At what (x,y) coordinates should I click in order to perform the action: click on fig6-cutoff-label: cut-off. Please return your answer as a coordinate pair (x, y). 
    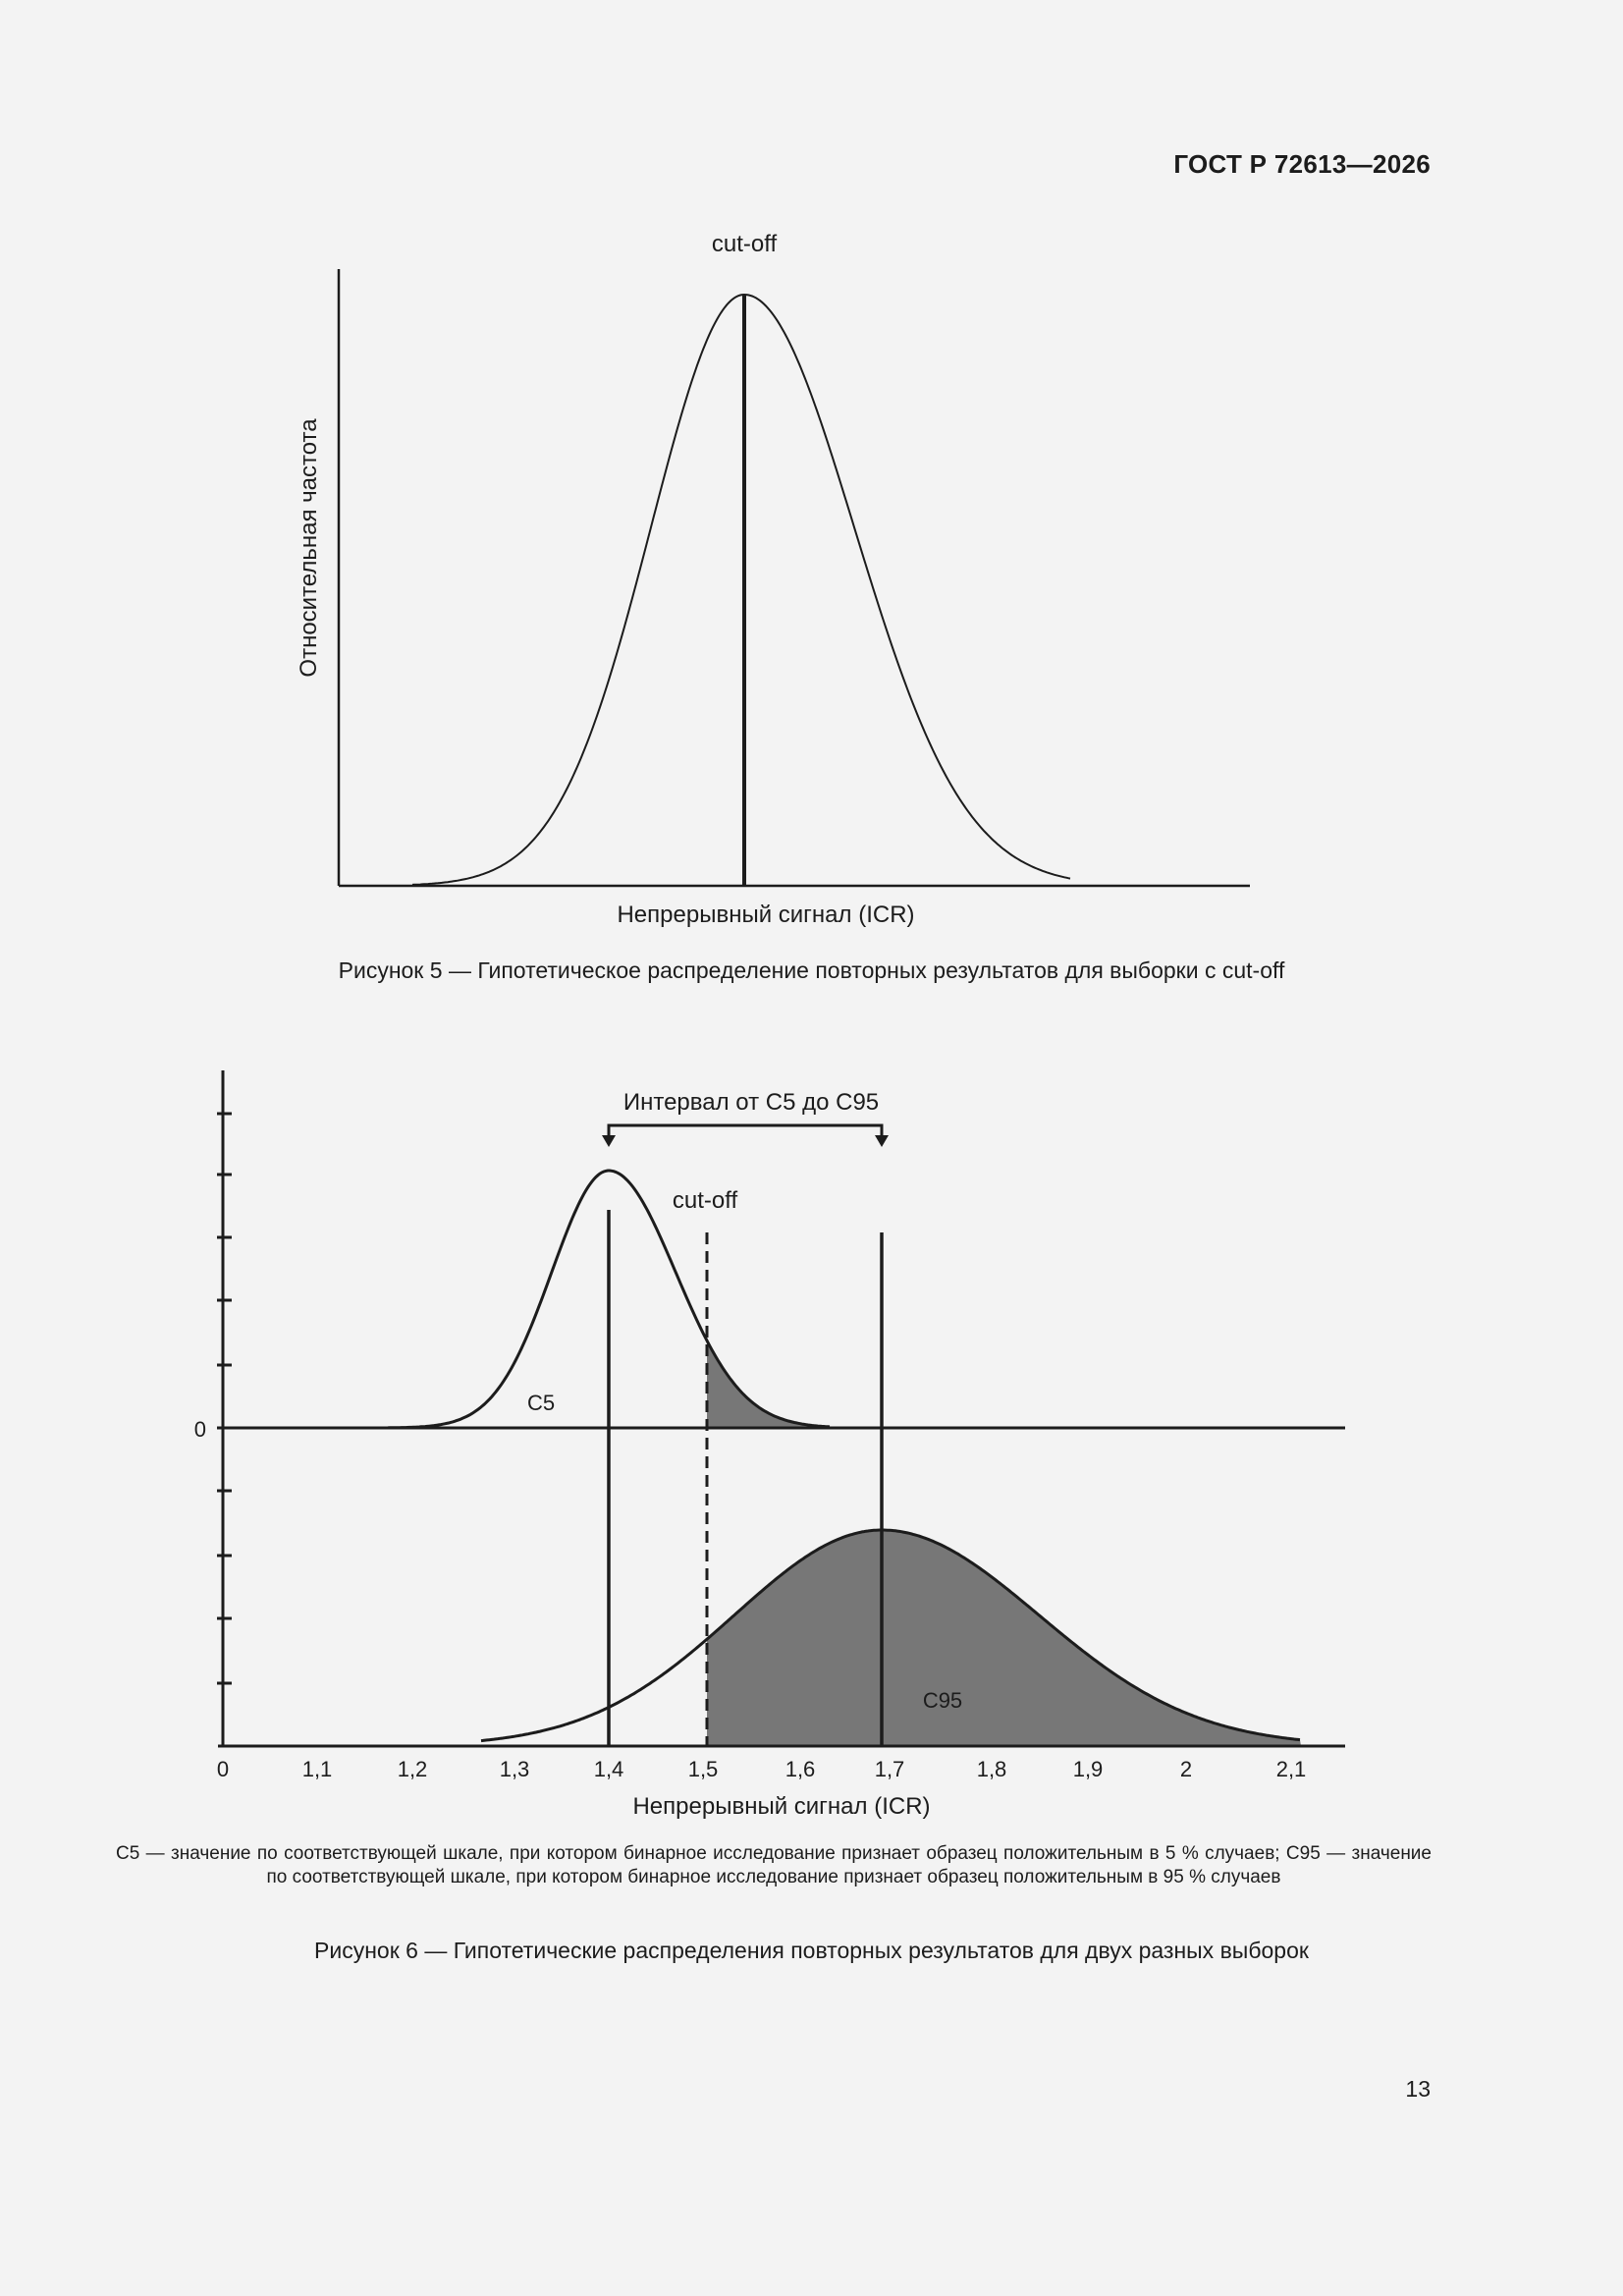
    Looking at the image, I should click on (705, 1200).